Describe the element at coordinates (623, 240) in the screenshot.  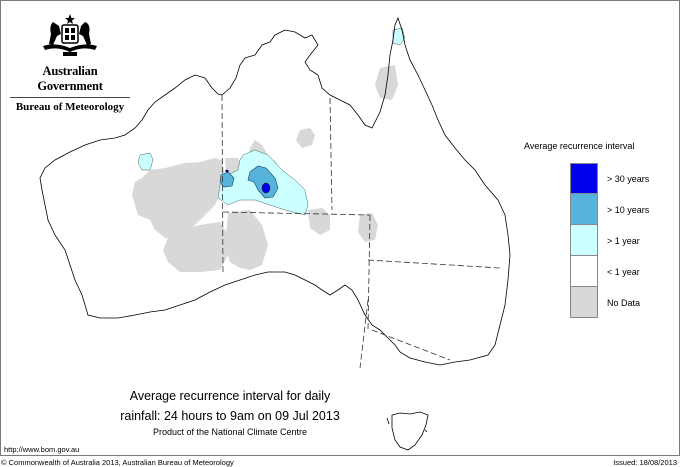
I see `legend-label: > 1 year` at that location.